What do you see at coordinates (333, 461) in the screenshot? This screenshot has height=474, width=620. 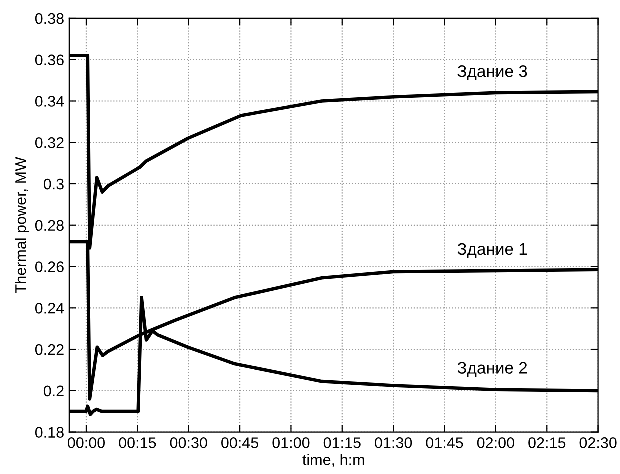 I see `x-axis-title: time, h:m` at bounding box center [333, 461].